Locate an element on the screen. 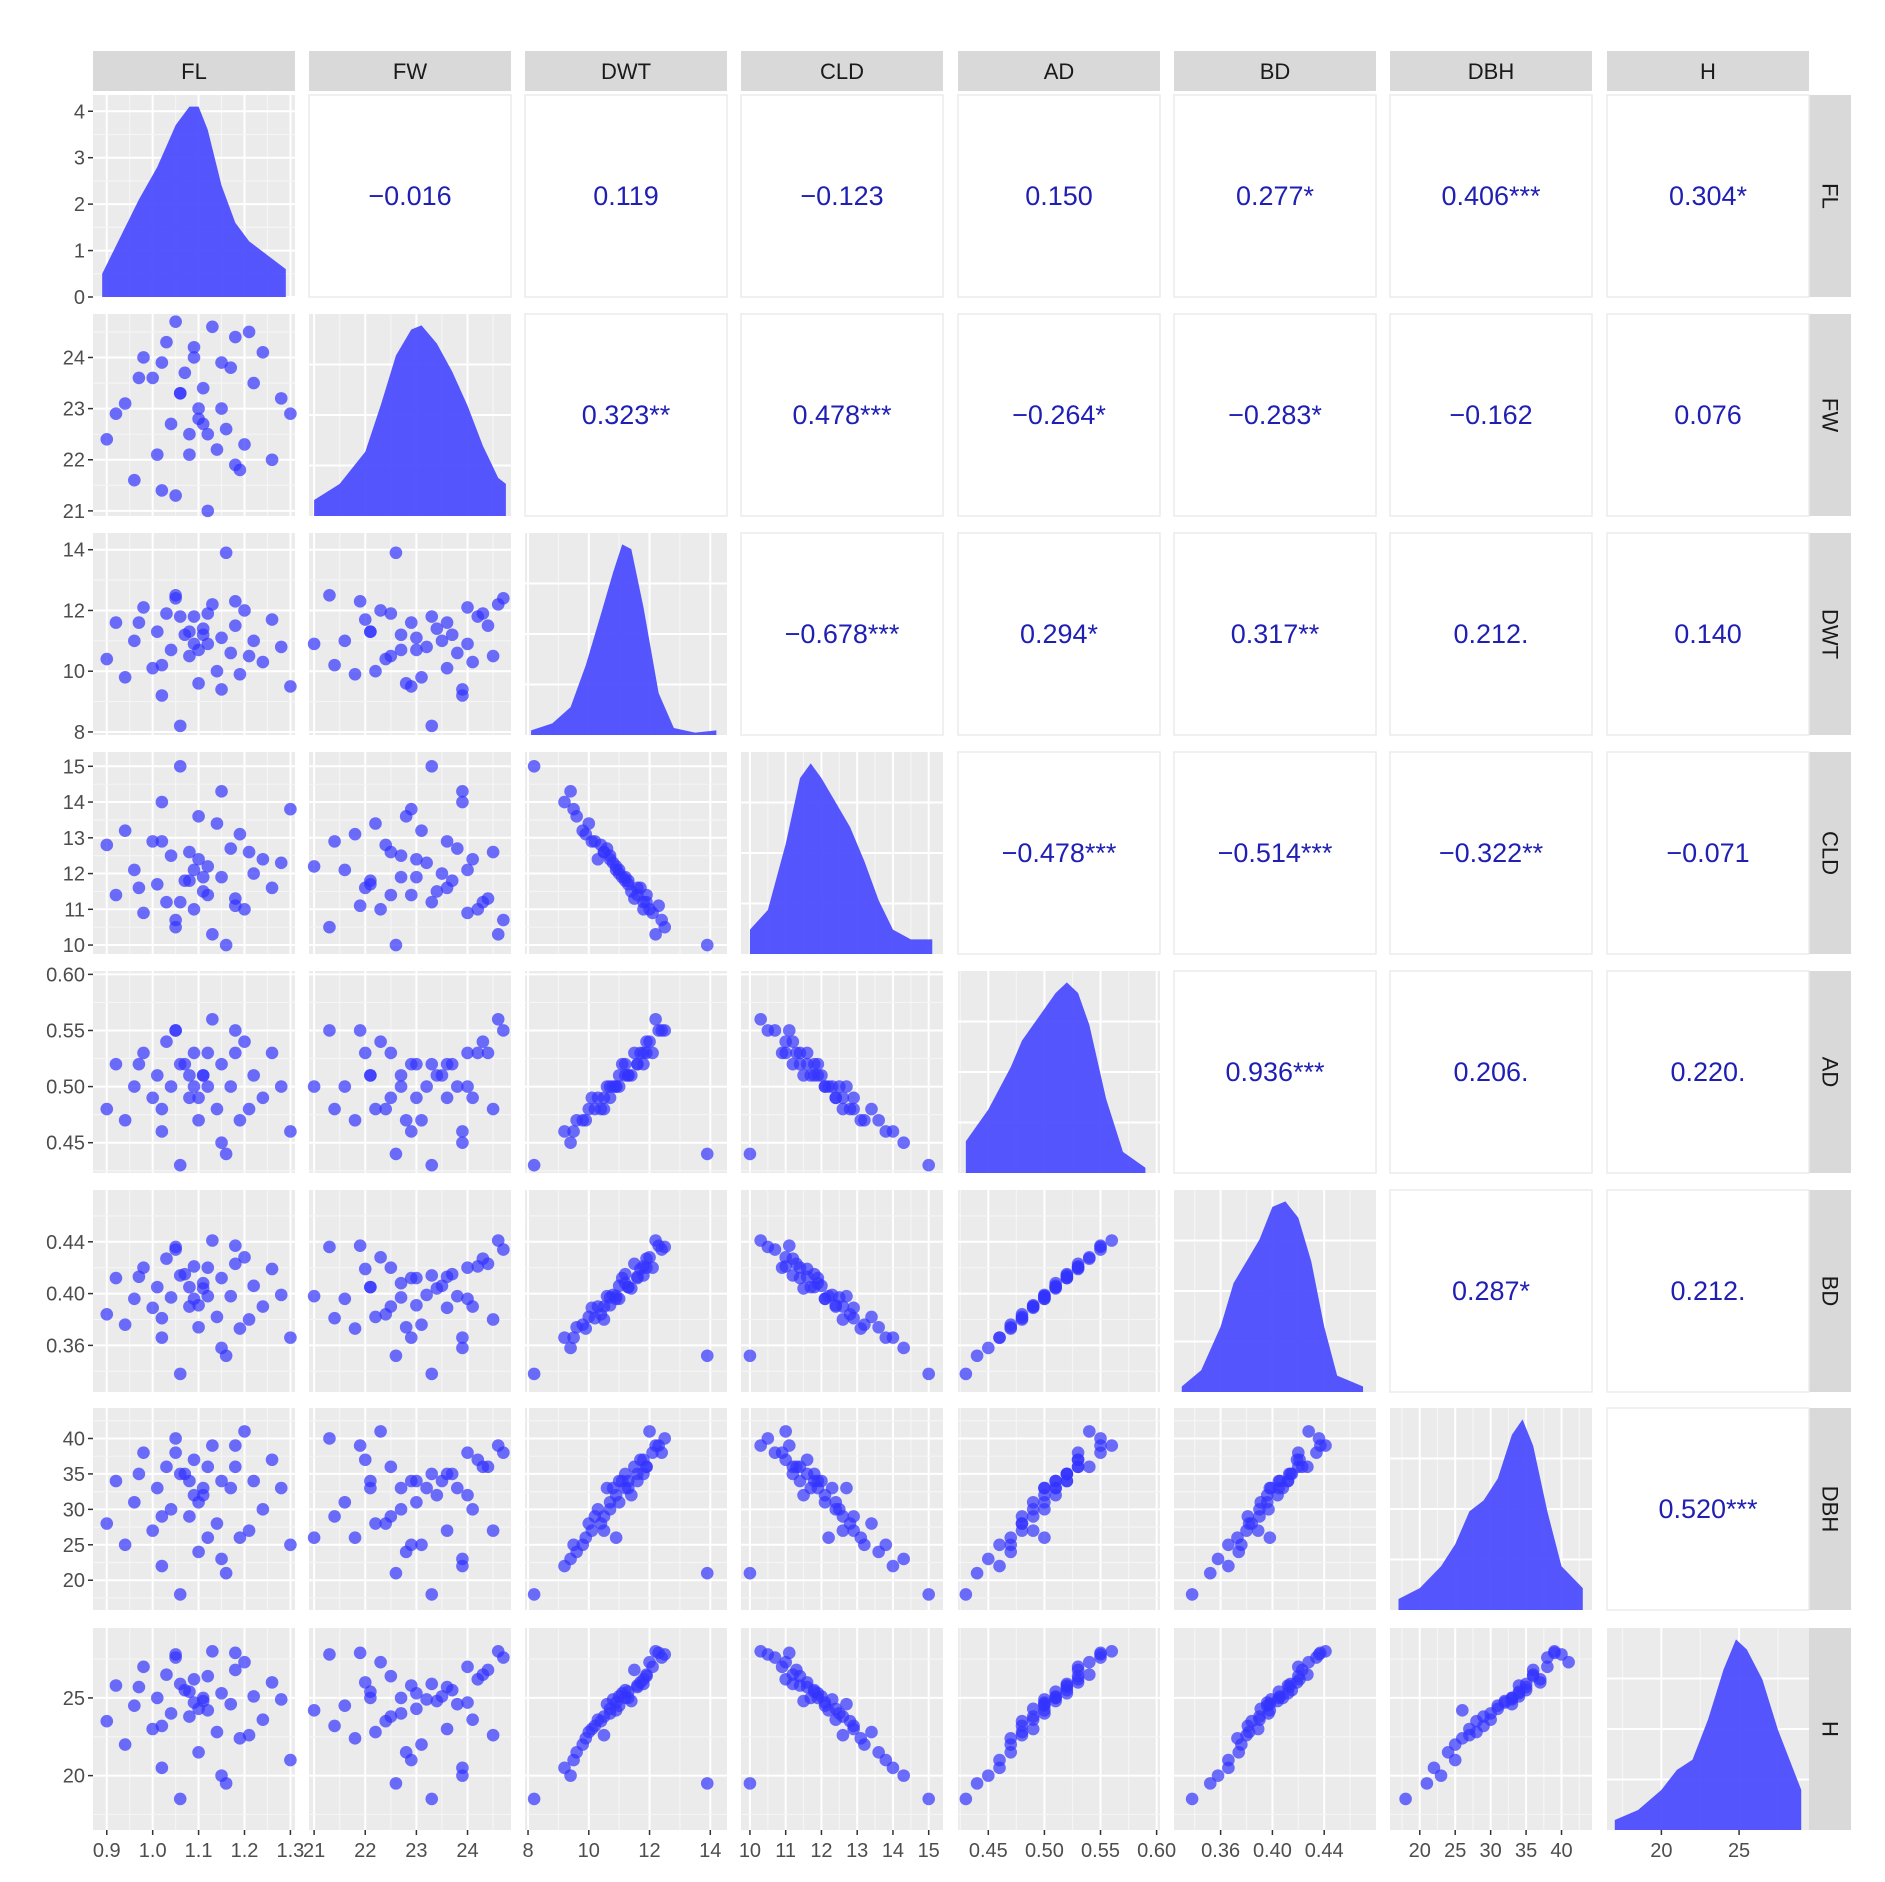  correlation-panel-dwt-h: 0.140 is located at coordinates (1708, 634).